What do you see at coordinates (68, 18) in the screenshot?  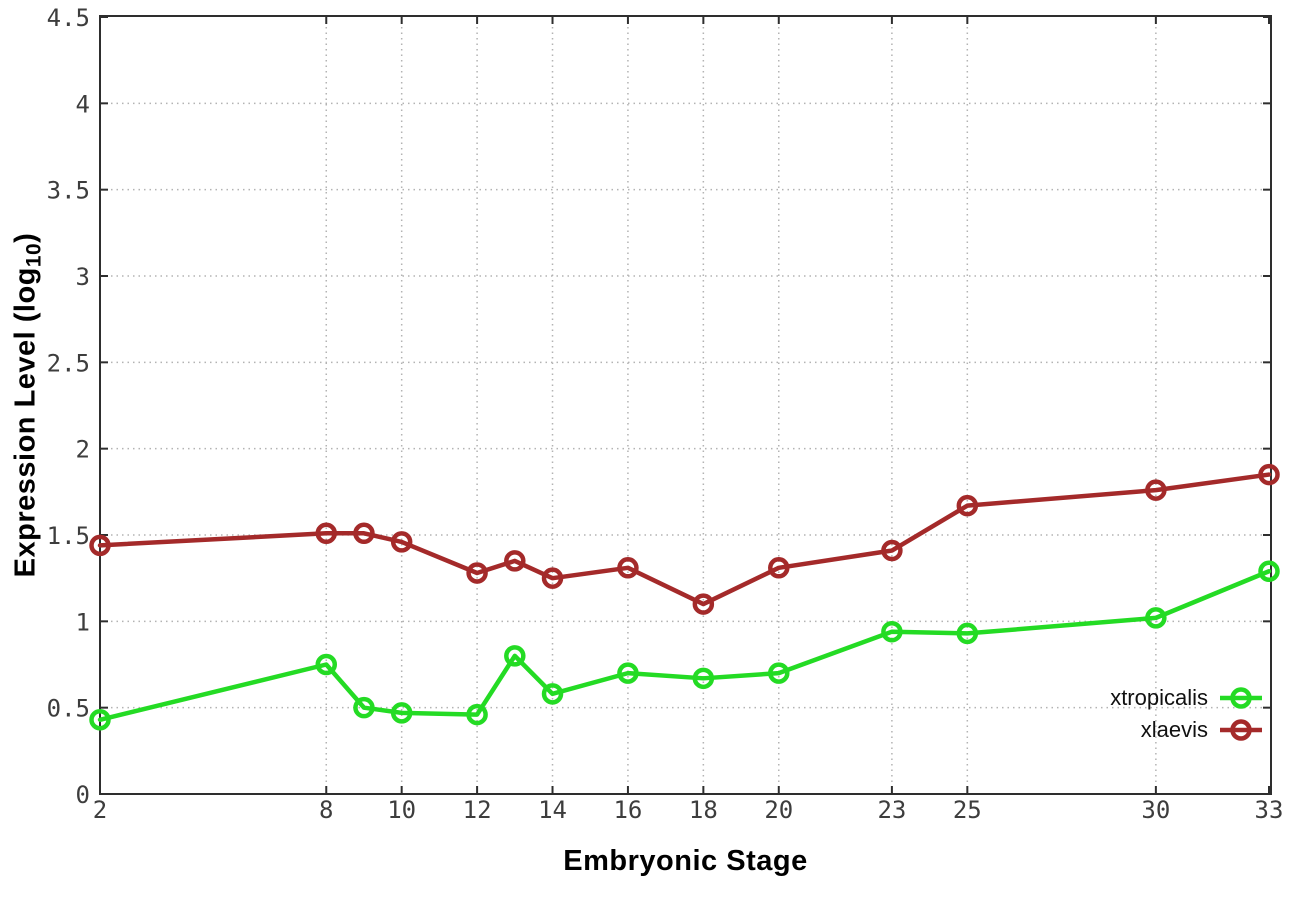 I see `y-tick-label-4.5: 4.5` at bounding box center [68, 18].